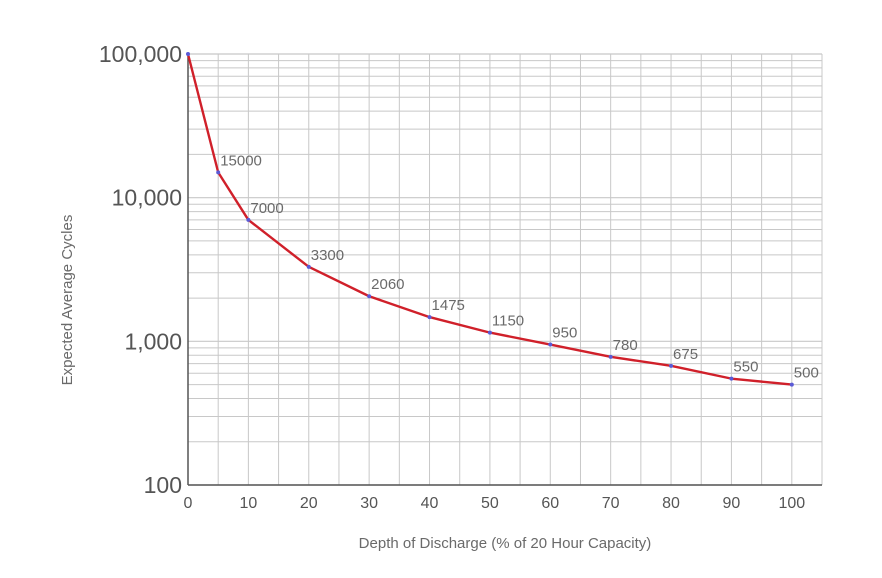  Describe the element at coordinates (508, 321) in the screenshot. I see `data-label: 1150` at that location.